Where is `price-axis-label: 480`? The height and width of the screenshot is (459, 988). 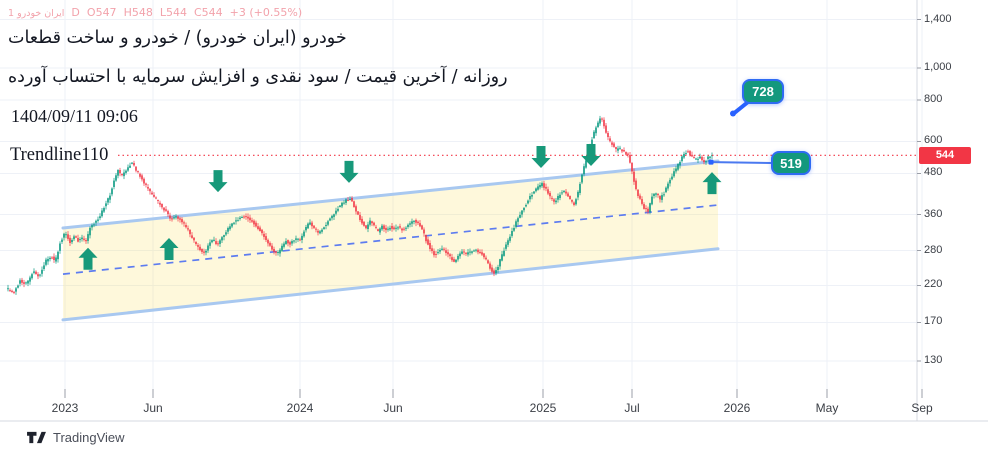 price-axis-label: 480 is located at coordinates (933, 172).